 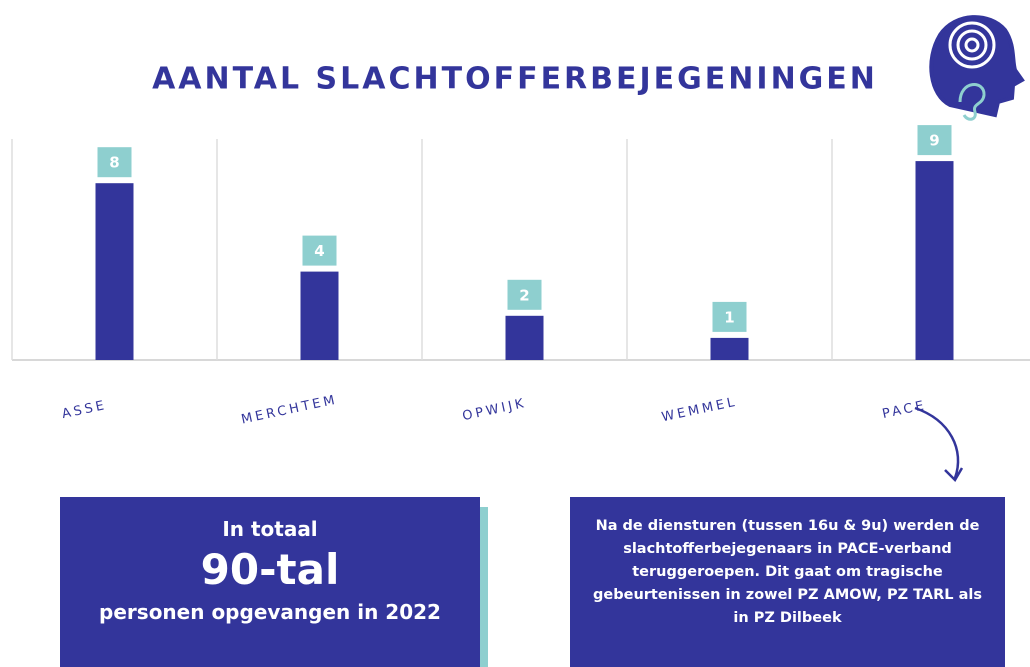 I want to click on x-tick-label: ASSE, so click(x=85, y=410).